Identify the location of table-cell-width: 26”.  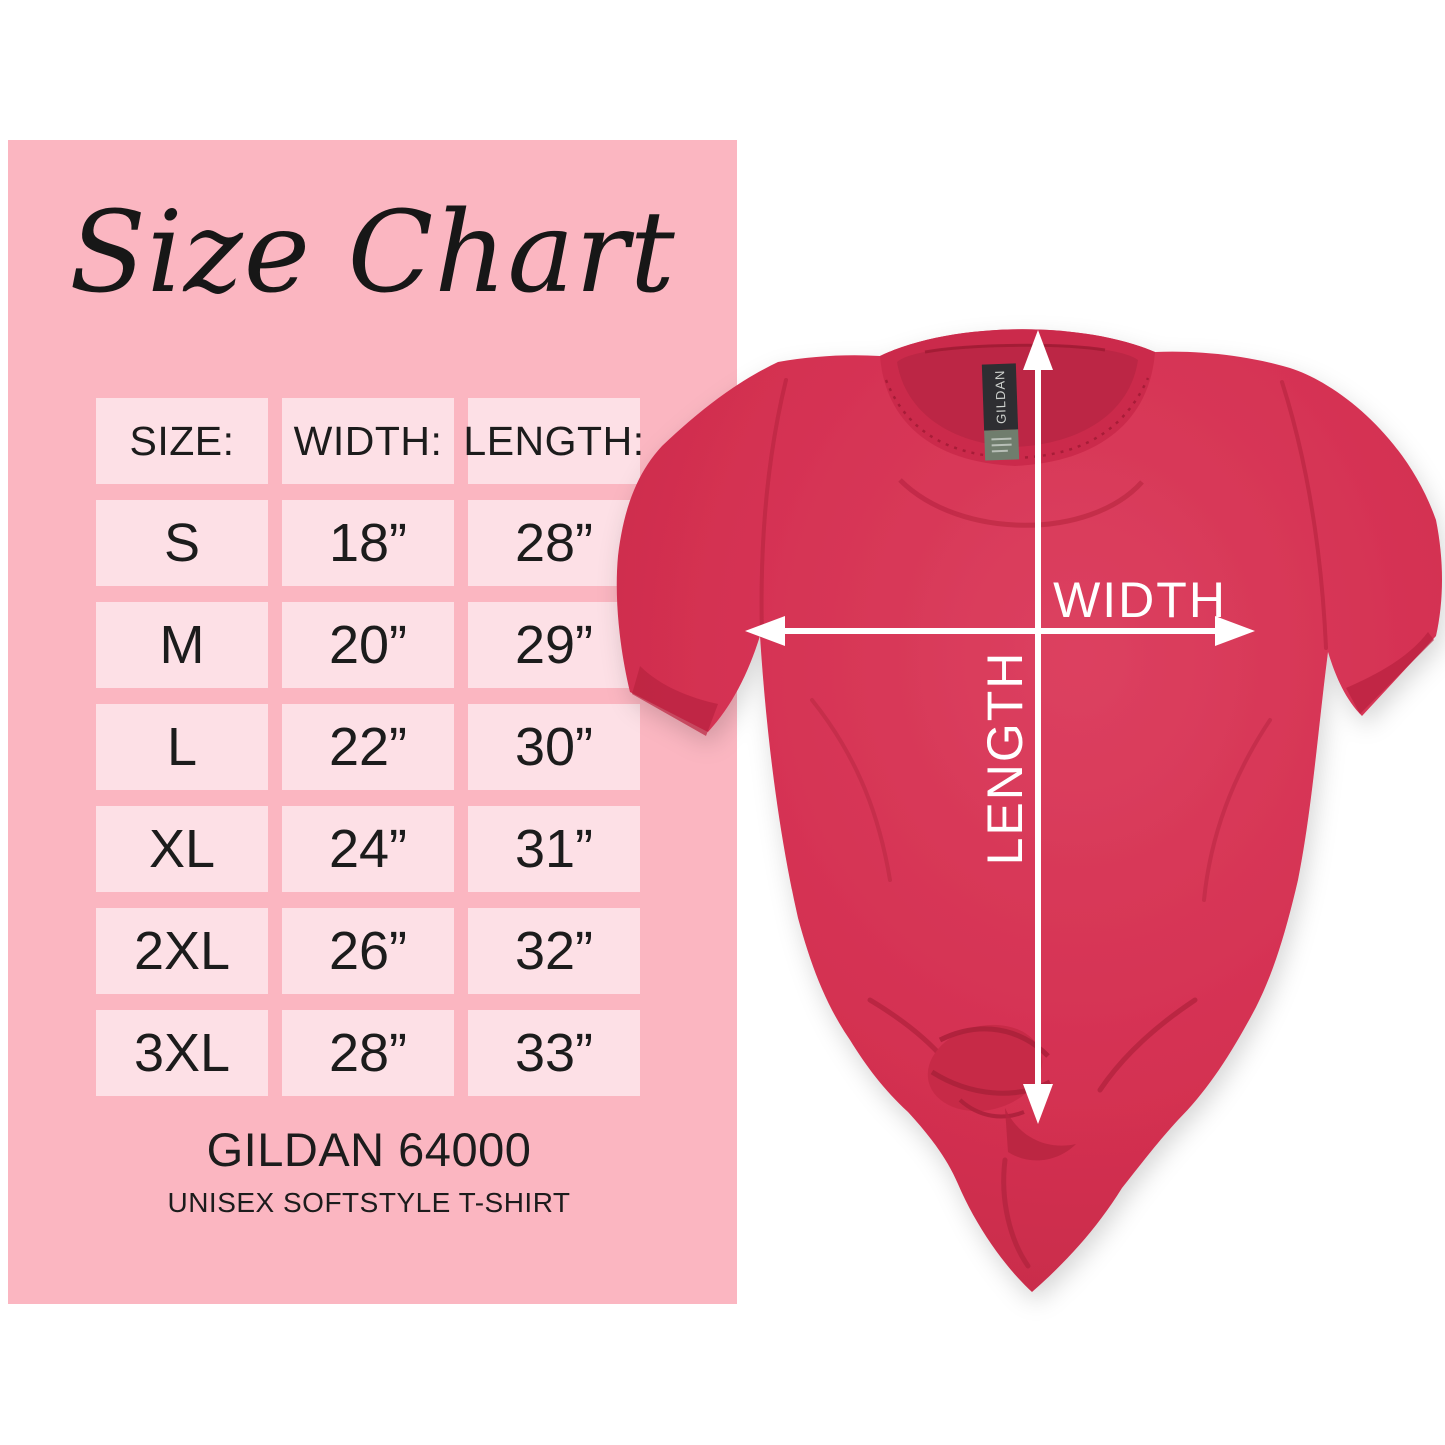
(368, 951).